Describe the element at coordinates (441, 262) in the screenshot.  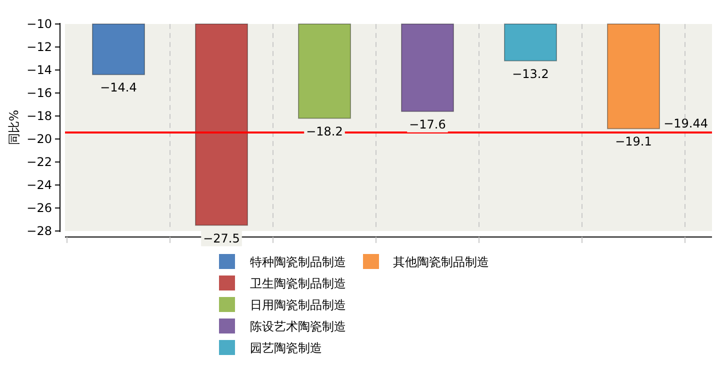
I see `legend-label: 其他陶瓷制品制造` at that location.